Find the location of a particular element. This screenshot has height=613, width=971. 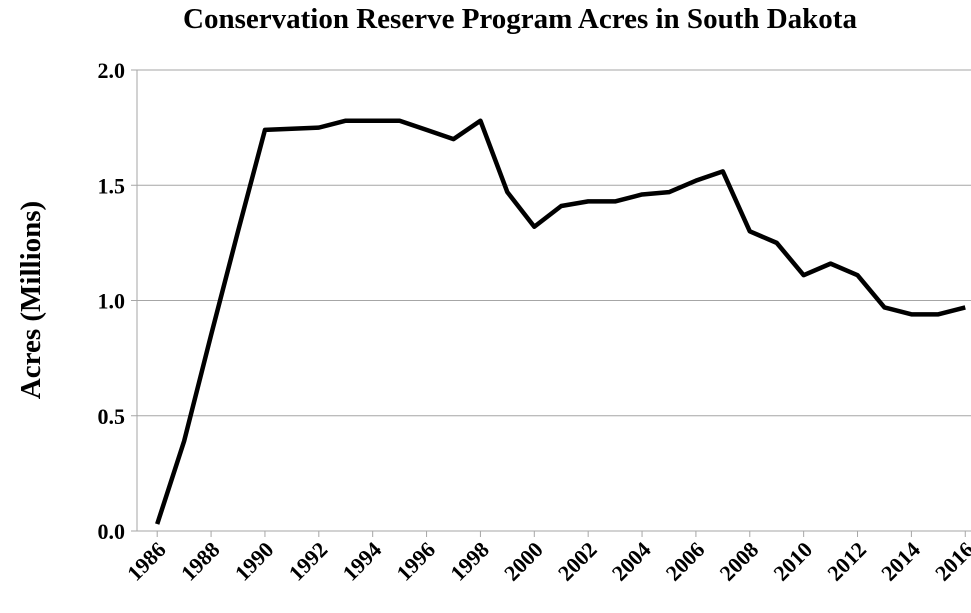

x-tick-label: 1986 is located at coordinates (146, 561).